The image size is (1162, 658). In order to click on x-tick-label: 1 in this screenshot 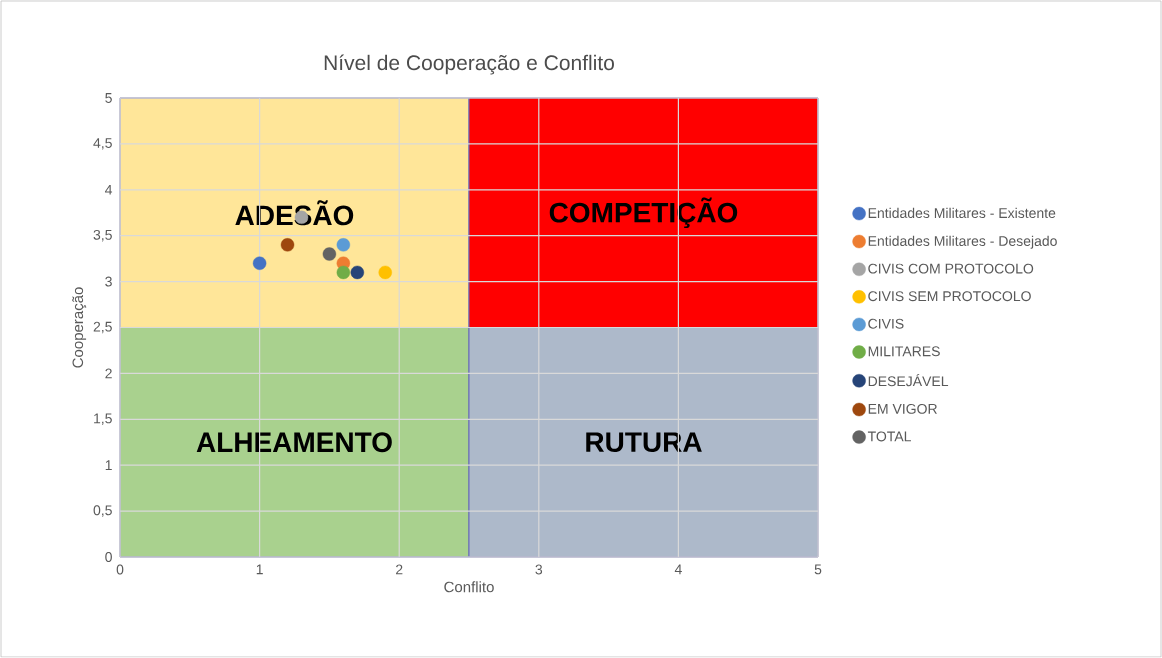, I will do `click(259, 569)`.